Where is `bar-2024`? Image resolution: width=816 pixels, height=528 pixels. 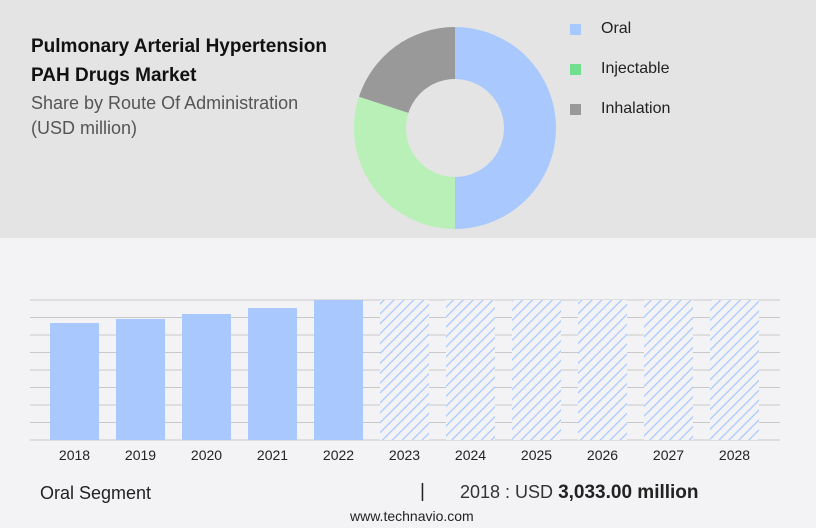
bar-2024 is located at coordinates (470, 370).